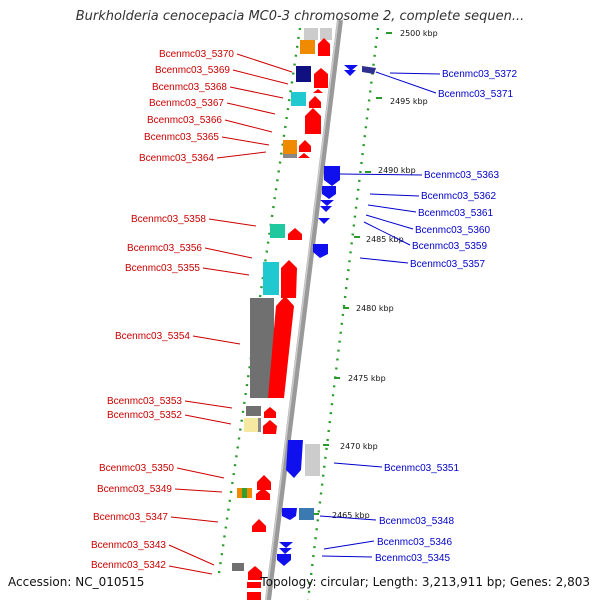 The height and width of the screenshot is (600, 600). What do you see at coordinates (192, 70) in the screenshot?
I see `gene-label: Bcenmc03_5369` at bounding box center [192, 70].